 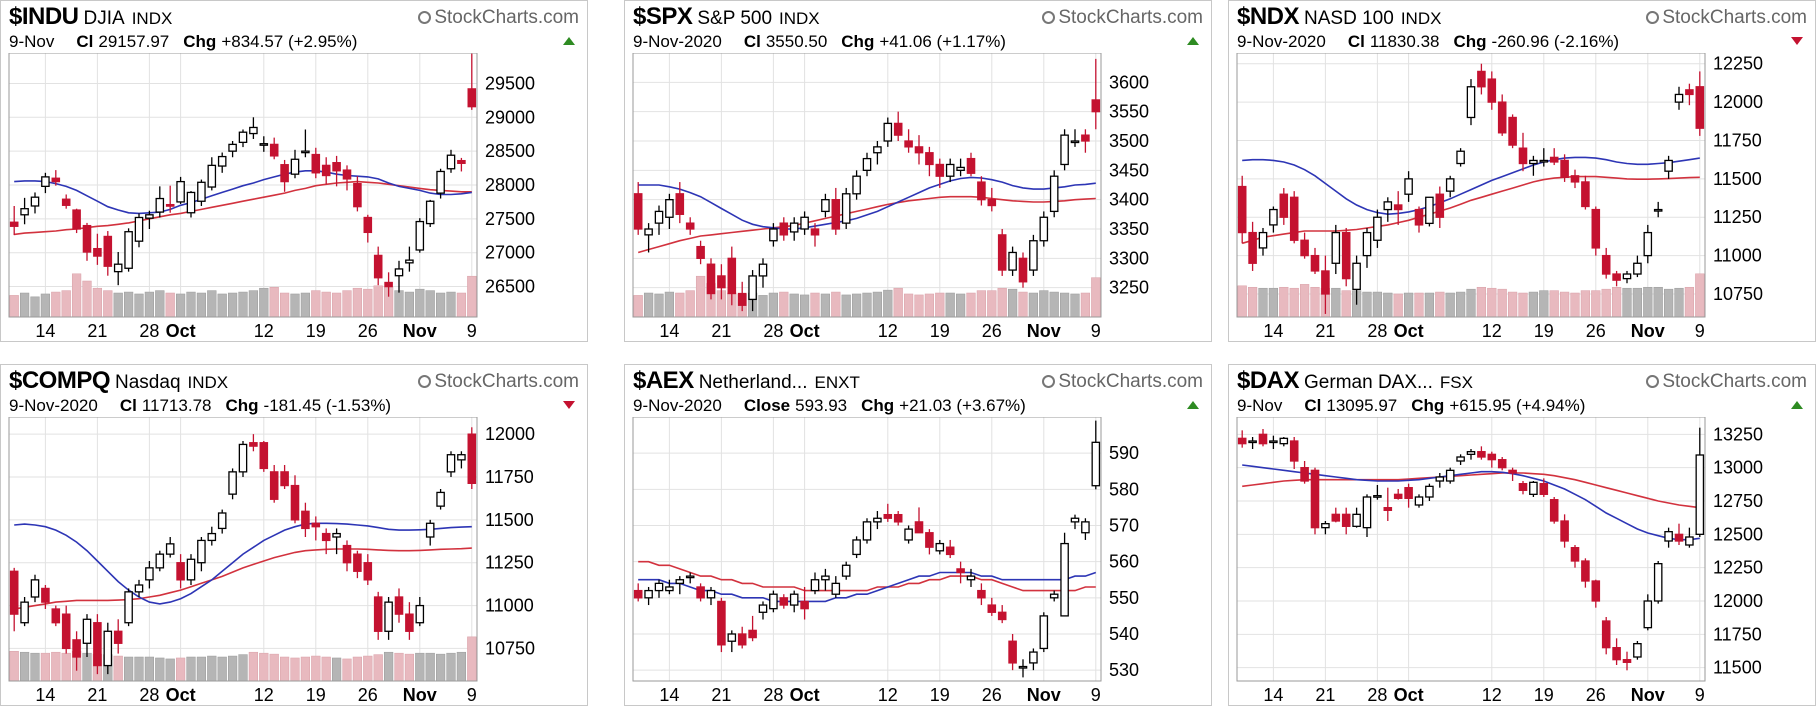 I want to click on x-tick-label: 21, so click(x=1325, y=695).